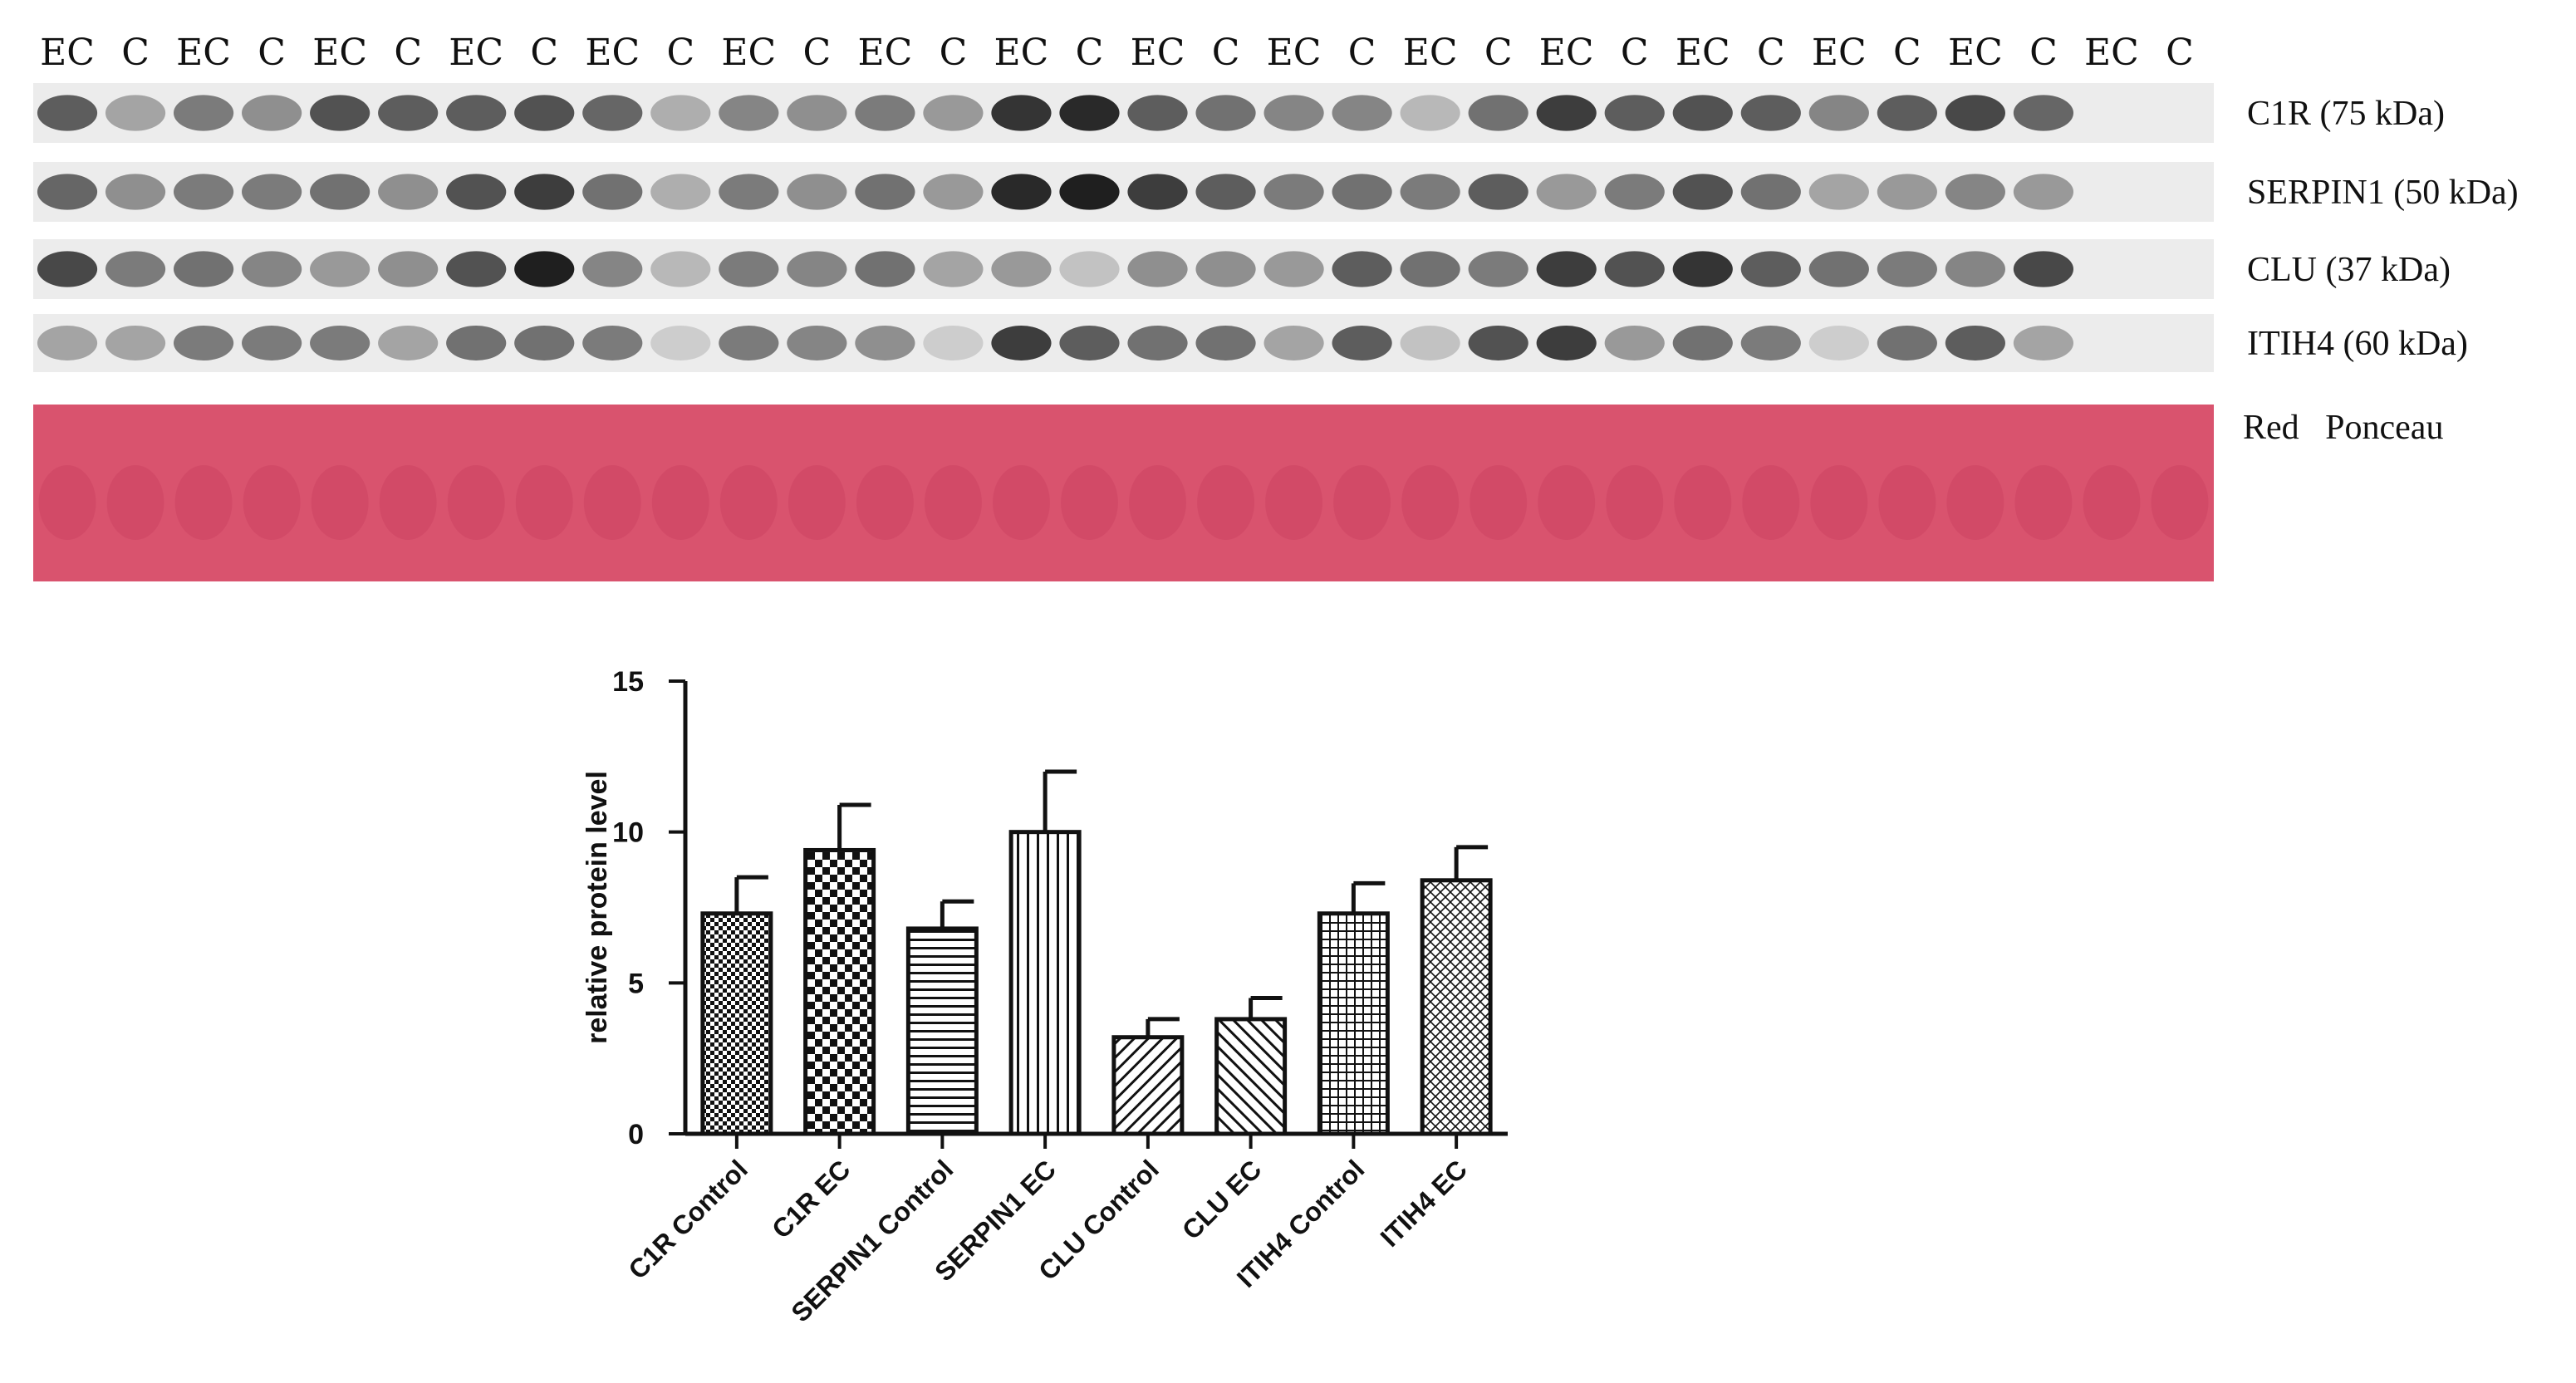 This screenshot has width=2576, height=1383. Describe the element at coordinates (636, 1134) in the screenshot. I see `y-tick-label: 0` at that location.